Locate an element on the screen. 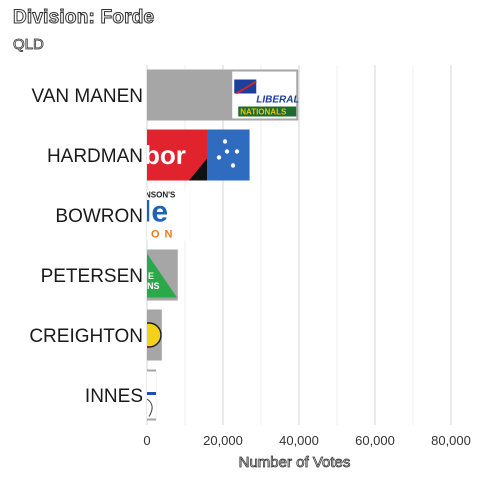 This screenshot has width=480, height=480. x-tick-label: 40,000 is located at coordinates (299, 440).